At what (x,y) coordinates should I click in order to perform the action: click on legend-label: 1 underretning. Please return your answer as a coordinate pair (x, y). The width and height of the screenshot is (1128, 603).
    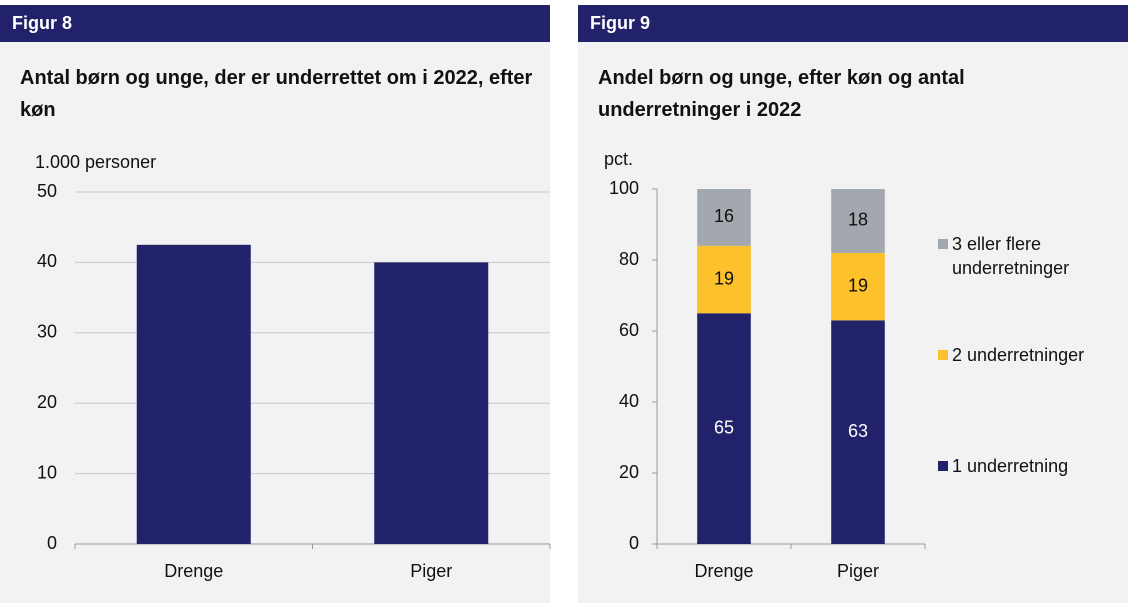
    Looking at the image, I should click on (1010, 466).